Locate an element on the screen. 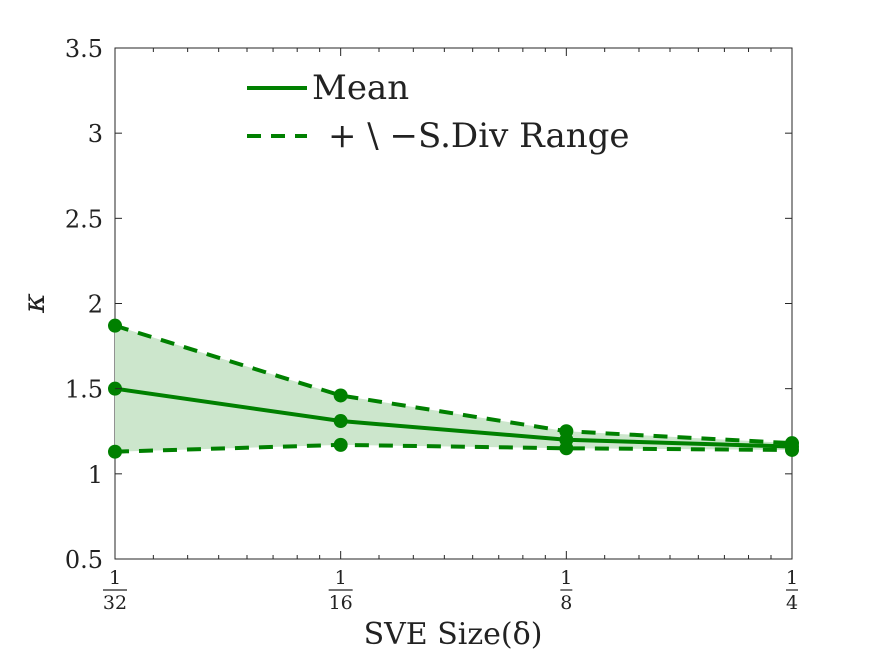  y-tick-label: 2.5 is located at coordinates (84, 219).